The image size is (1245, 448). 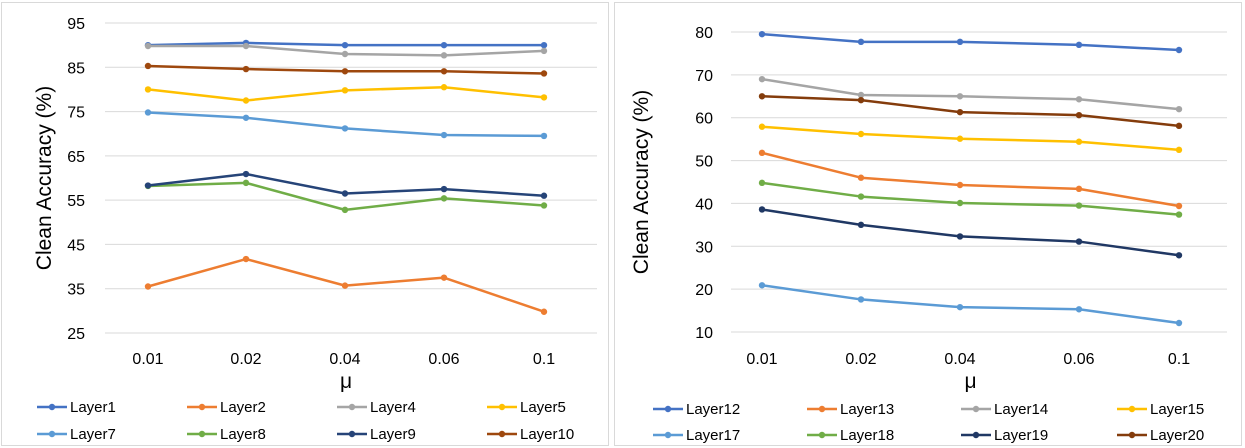 What do you see at coordinates (713, 435) in the screenshot?
I see `legend-label: Layer17` at bounding box center [713, 435].